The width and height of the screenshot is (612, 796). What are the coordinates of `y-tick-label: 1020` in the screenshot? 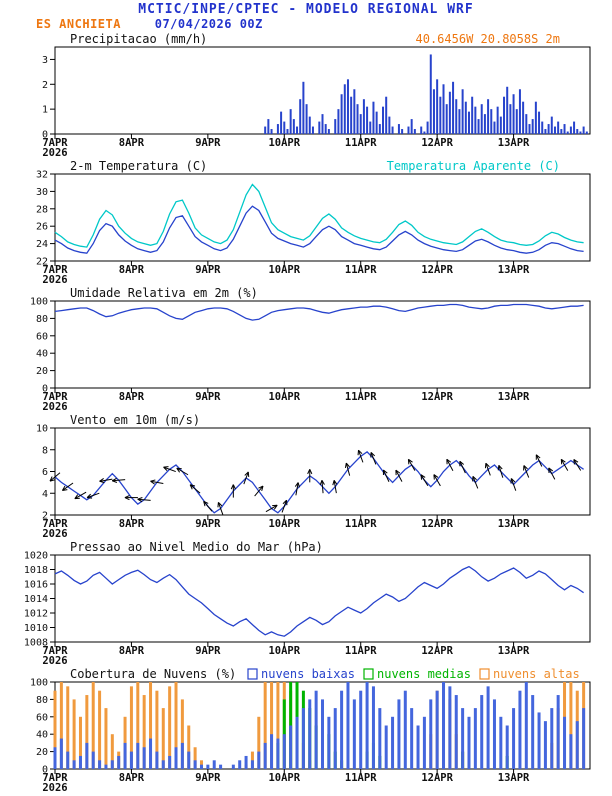 It's located at (36, 556).